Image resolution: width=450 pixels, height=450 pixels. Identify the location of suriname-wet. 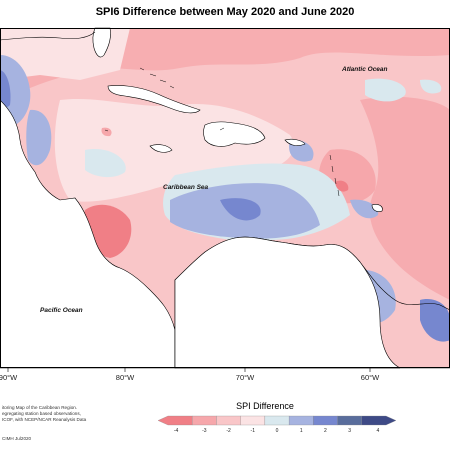
(435, 320).